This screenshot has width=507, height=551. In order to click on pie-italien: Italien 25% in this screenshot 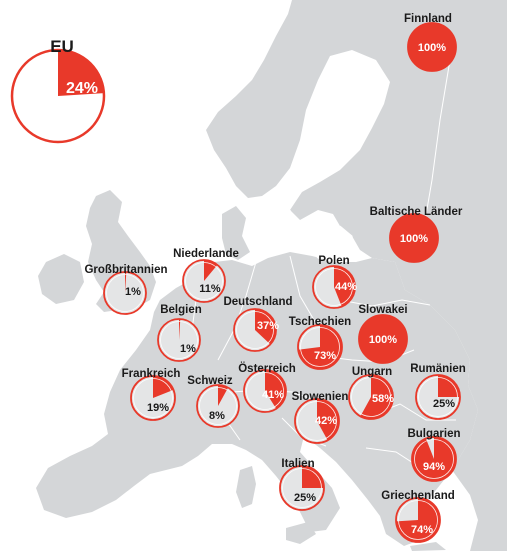, I will do `click(302, 484)`.